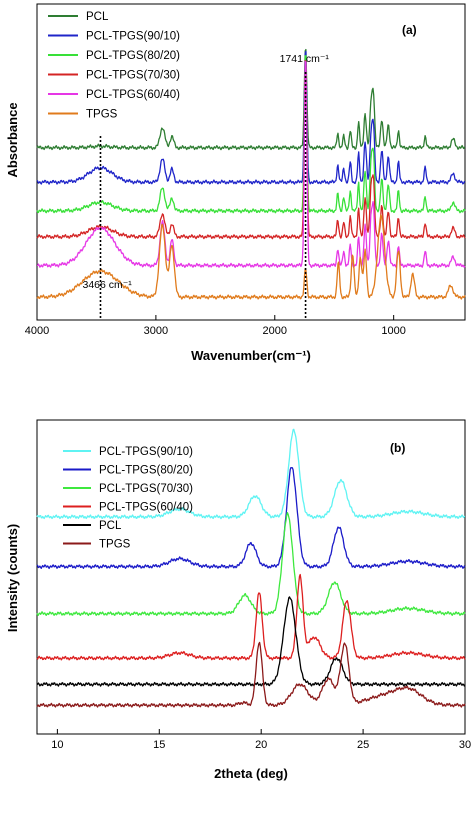 The image size is (474, 816). Describe the element at coordinates (251, 474) in the screenshot. I see `series-line-pcl-tpgs-90-10-panel-b` at that location.